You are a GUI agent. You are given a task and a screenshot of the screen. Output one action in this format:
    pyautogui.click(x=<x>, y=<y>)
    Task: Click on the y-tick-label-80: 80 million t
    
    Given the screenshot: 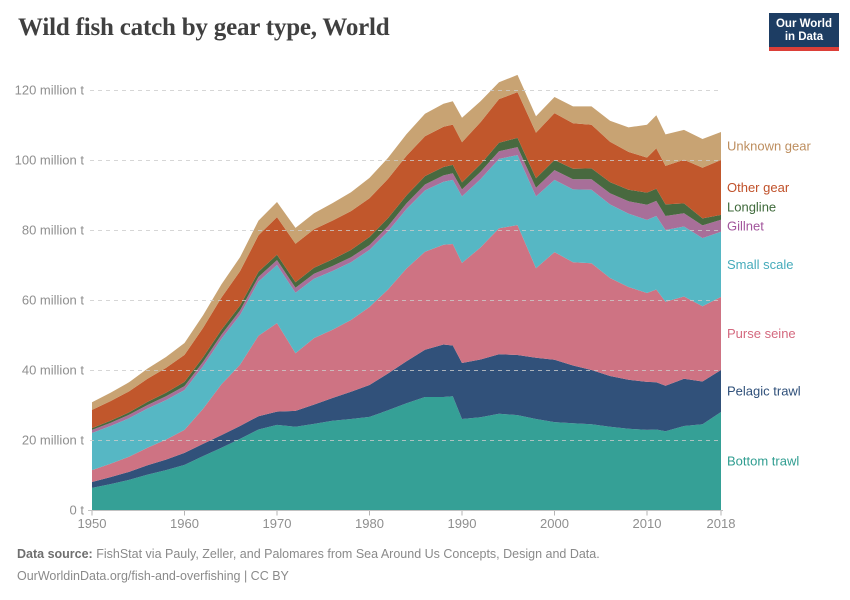 What is the action you would take?
    pyautogui.click(x=53, y=230)
    